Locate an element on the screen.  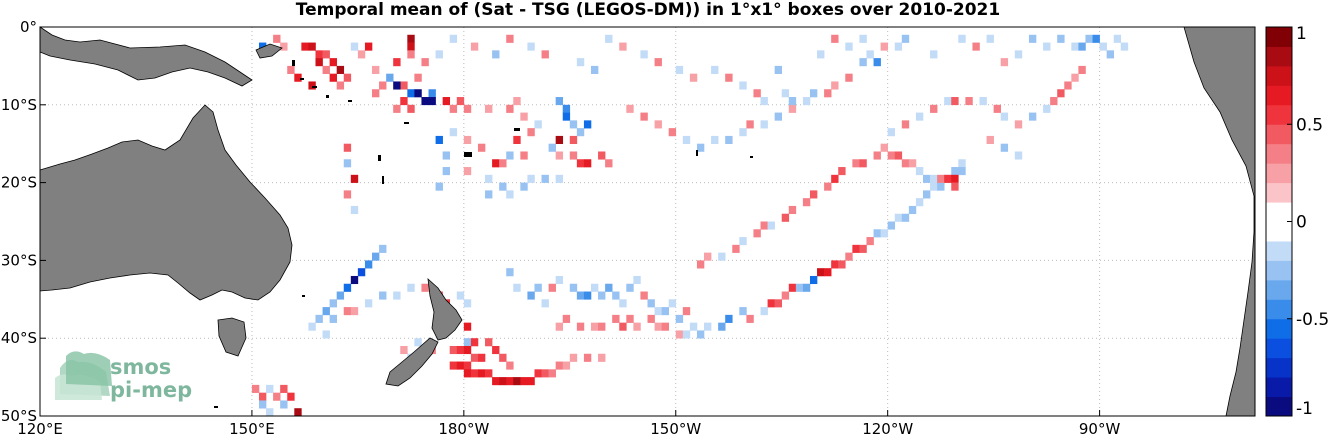
lat-tick-label: 10°S is located at coordinates (19, 105).